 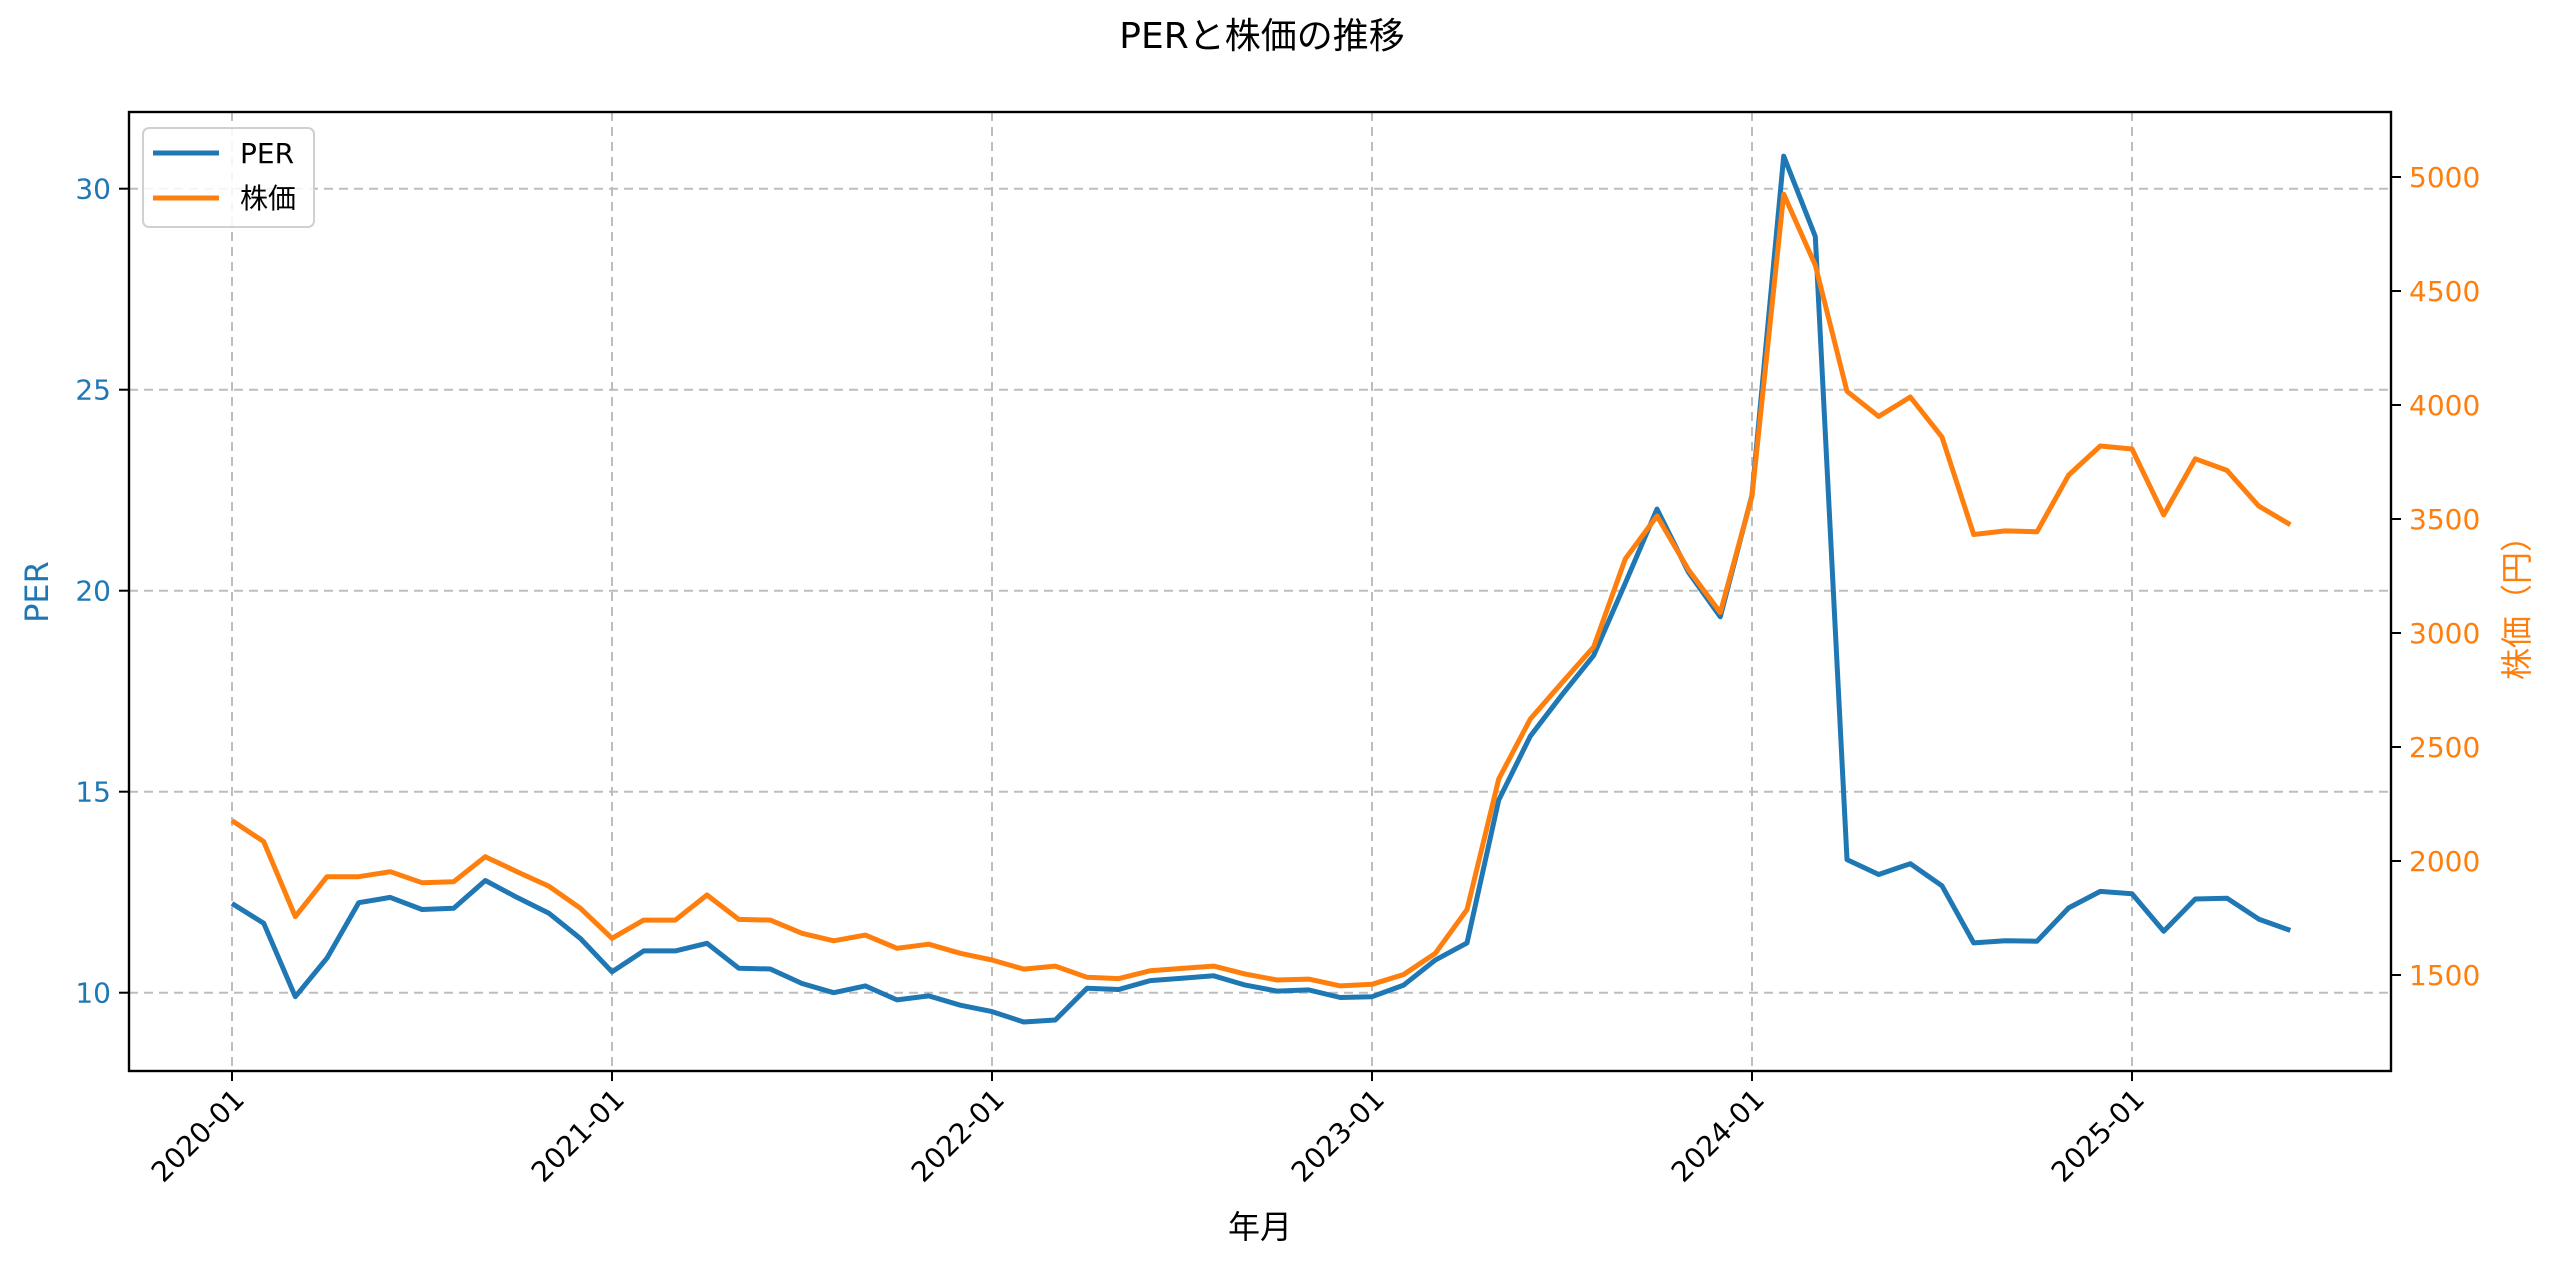 I want to click on y-left-tick-label: 20, so click(x=93, y=591).